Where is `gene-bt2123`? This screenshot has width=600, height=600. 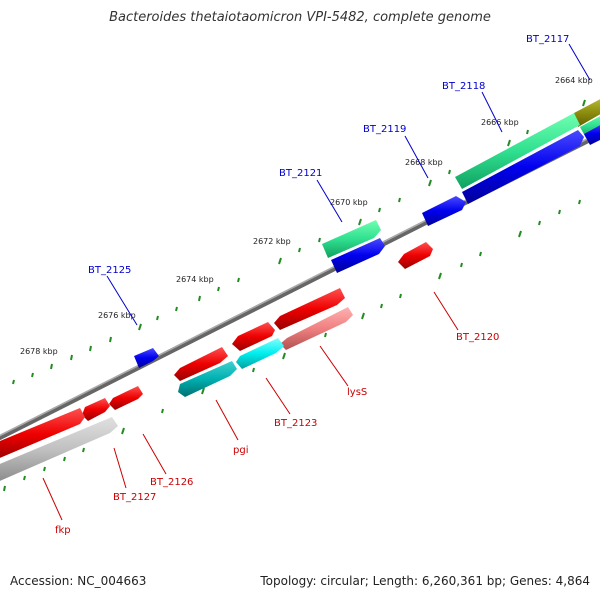 gene-bt2123 is located at coordinates (260, 353).